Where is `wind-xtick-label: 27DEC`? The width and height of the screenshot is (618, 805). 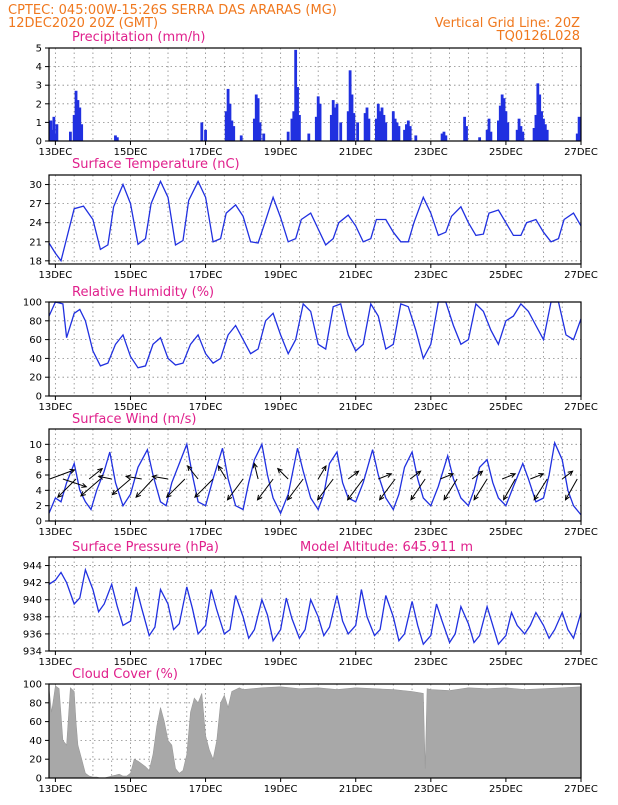
wind-xtick-label: 27DEC is located at coordinates (581, 532).